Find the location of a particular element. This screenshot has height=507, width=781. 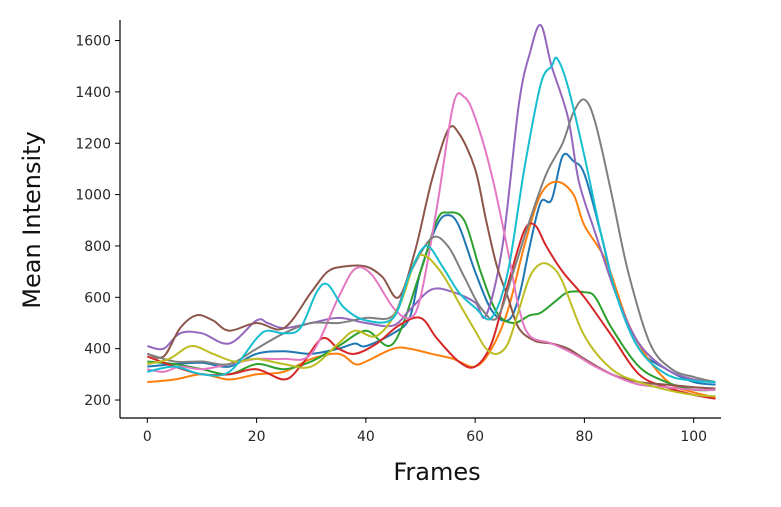

x-tick-label: 100 is located at coordinates (693, 437).